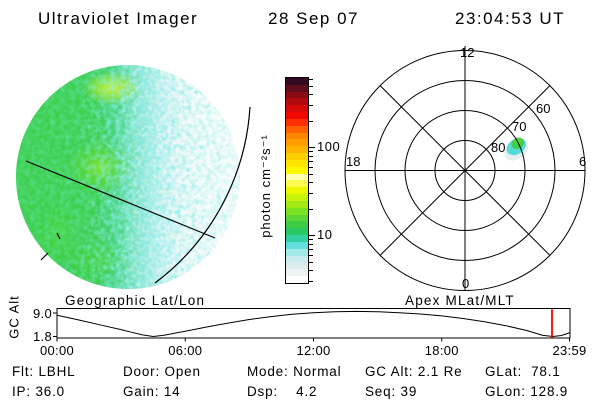  What do you see at coordinates (313, 350) in the screenshot?
I see `xtick-label: 12:00` at bounding box center [313, 350].